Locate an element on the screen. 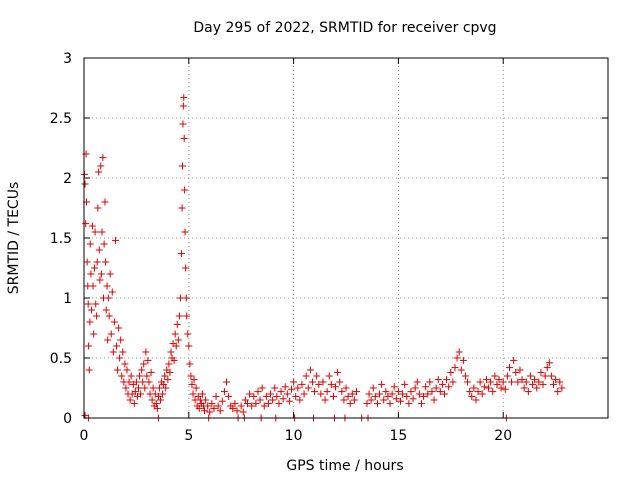 The image size is (640, 480). y-tick-labels: 0 0.5 1 1.5 2 2.5 3 is located at coordinates (61, 239).